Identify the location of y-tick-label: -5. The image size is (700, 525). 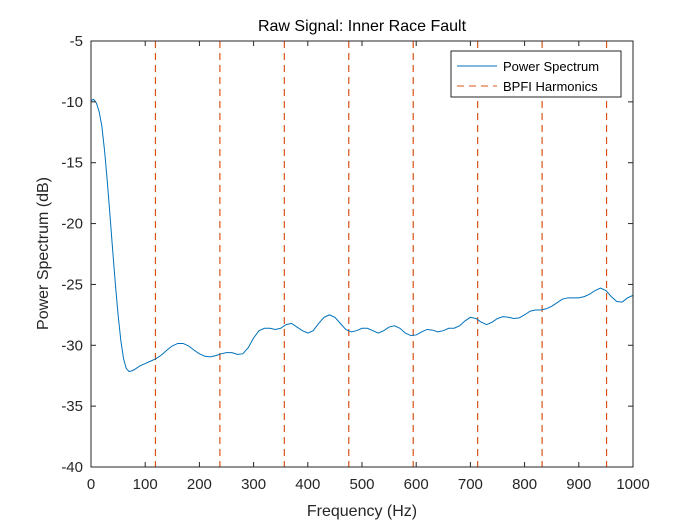
(76, 41).